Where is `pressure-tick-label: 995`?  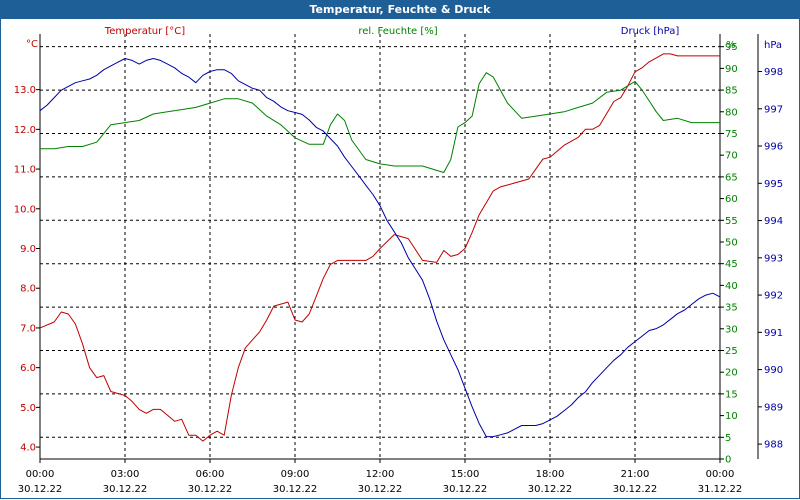 pressure-tick-label: 995 is located at coordinates (773, 184).